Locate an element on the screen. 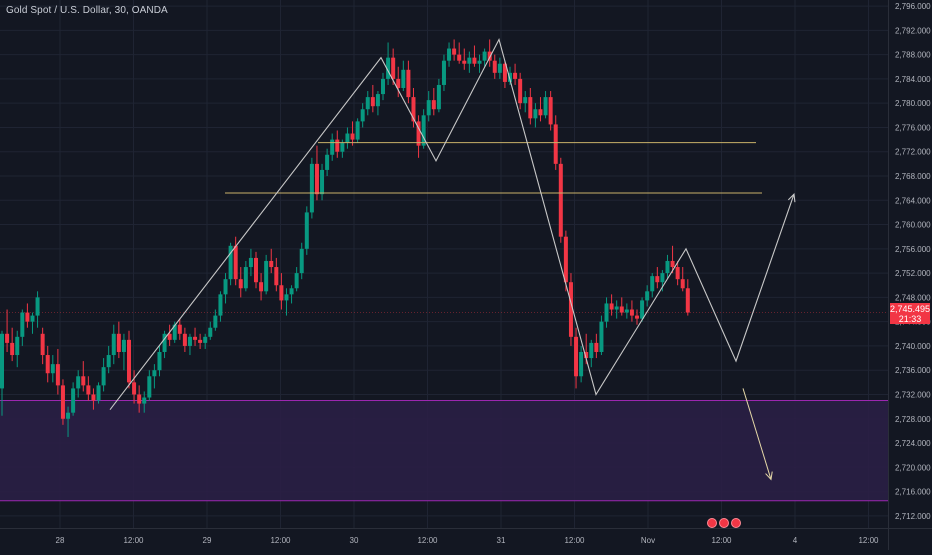 This screenshot has height=555, width=932. y-tick-label: 2,776.000 is located at coordinates (913, 127).